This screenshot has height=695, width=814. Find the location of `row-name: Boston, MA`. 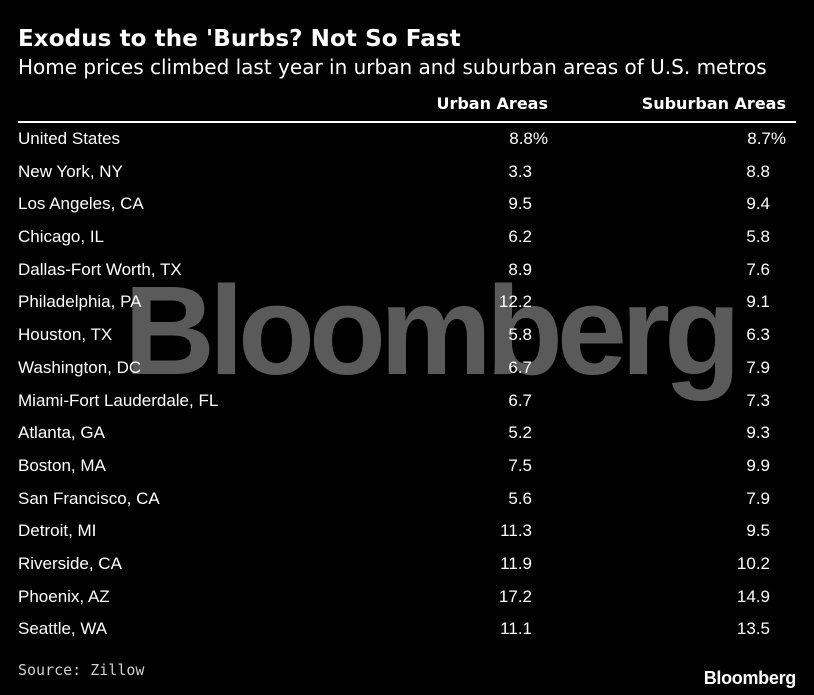

row-name: Boston, MA is located at coordinates (62, 465).